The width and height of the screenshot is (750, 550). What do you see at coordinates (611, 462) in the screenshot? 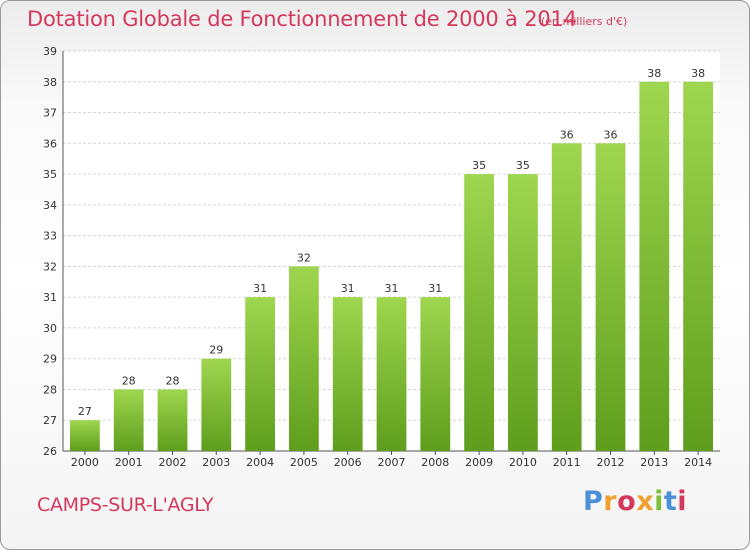
I see `x-tick-label: 2012` at bounding box center [611, 462].